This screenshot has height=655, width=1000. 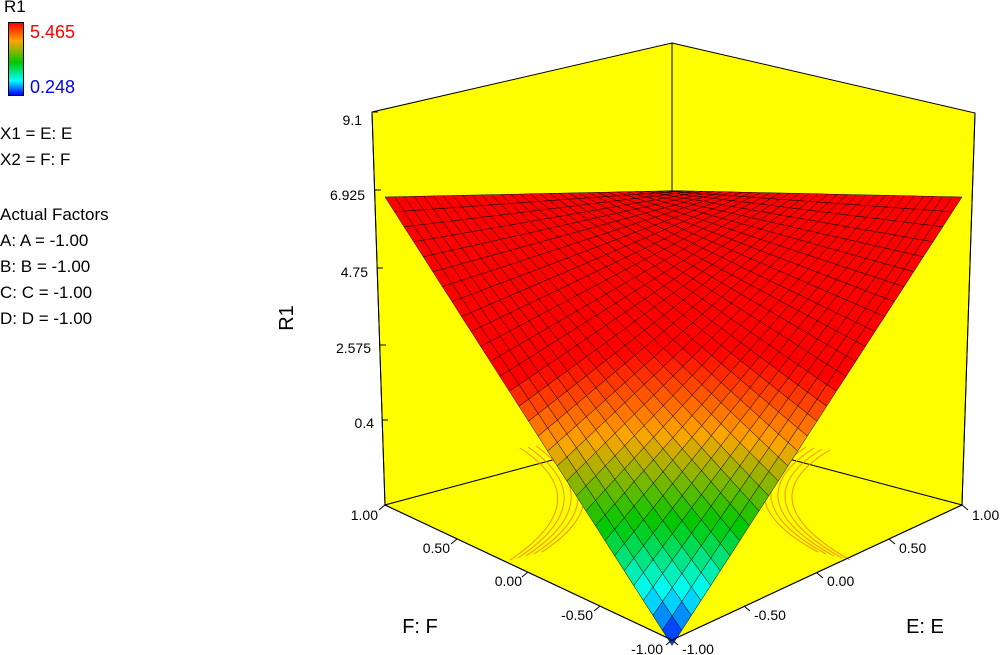 I want to click on legend-title: R1, so click(x=15, y=8).